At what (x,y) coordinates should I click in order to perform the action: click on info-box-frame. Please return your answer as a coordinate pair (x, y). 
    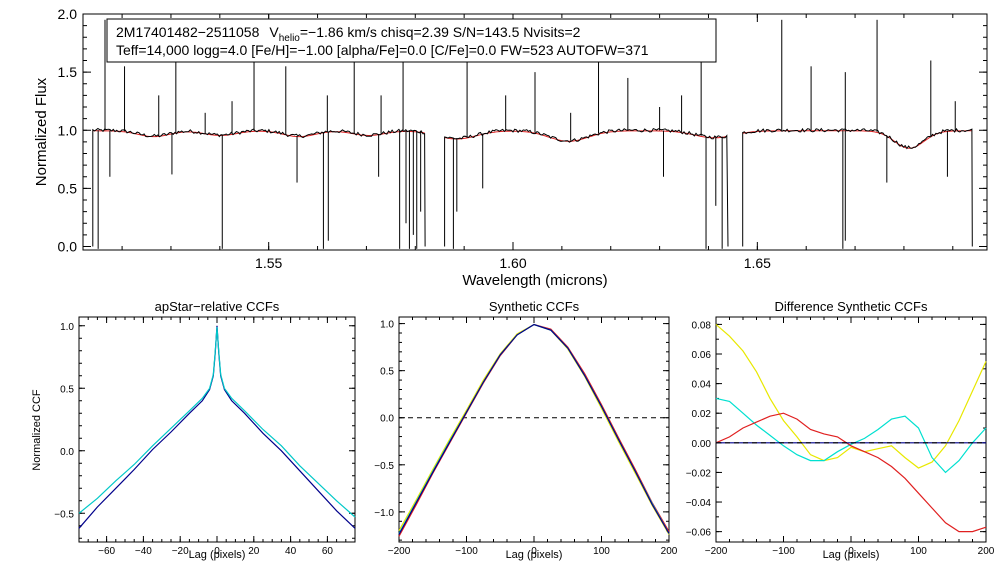
    Looking at the image, I should click on (411, 40).